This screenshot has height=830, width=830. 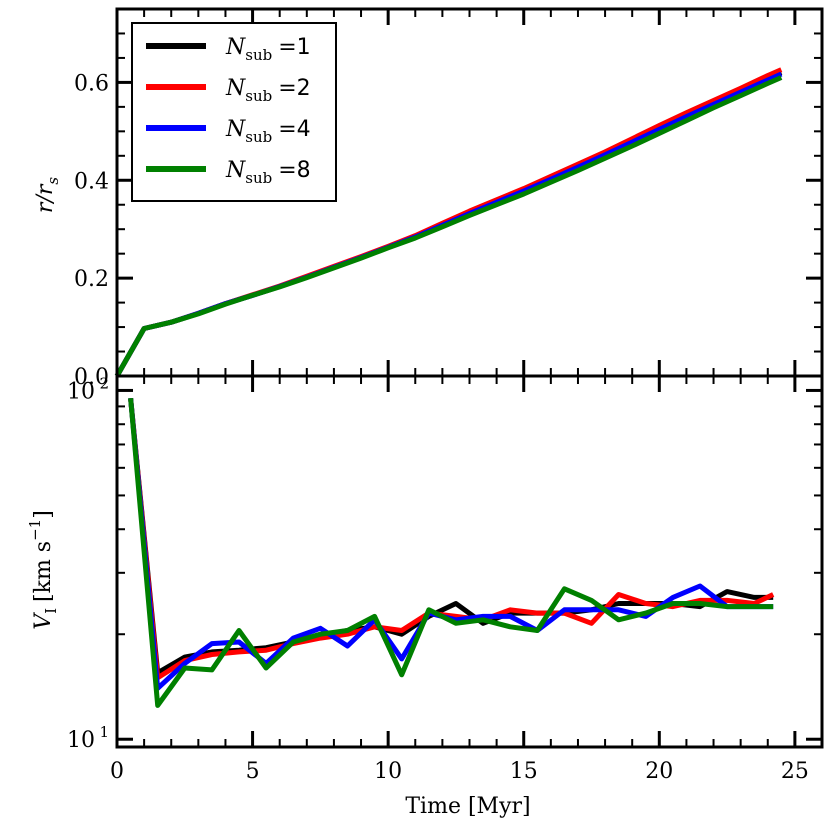 What do you see at coordinates (467, 806) in the screenshot?
I see `xlabel: Time [Myr]` at bounding box center [467, 806].